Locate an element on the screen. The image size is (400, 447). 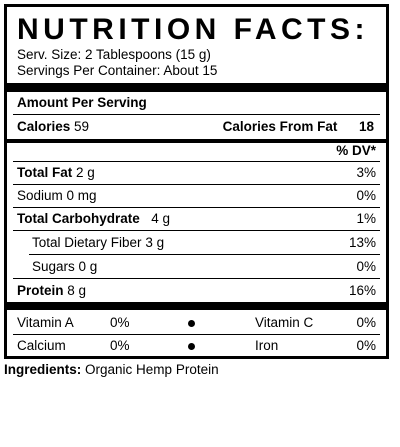
serving-size-label: Serv. Size: is located at coordinates (49, 54).